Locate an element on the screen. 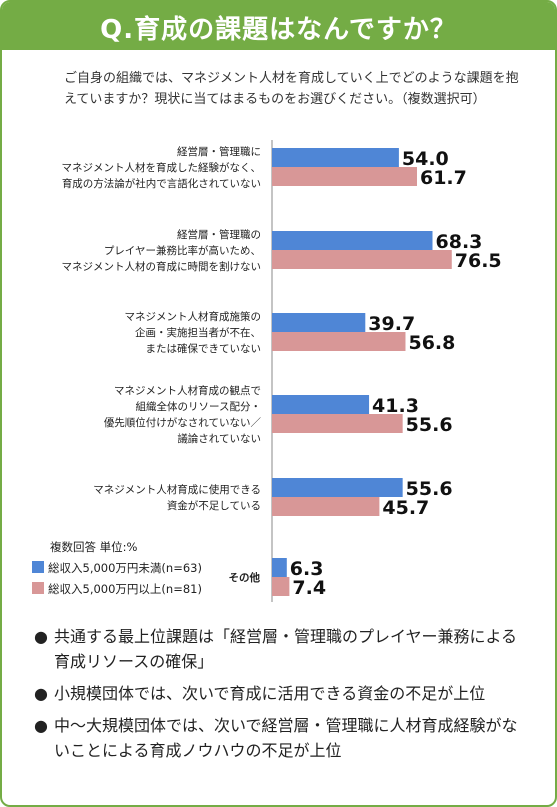  category-label: マネジメント人材の育成に時間を割けない is located at coordinates (162, 266).